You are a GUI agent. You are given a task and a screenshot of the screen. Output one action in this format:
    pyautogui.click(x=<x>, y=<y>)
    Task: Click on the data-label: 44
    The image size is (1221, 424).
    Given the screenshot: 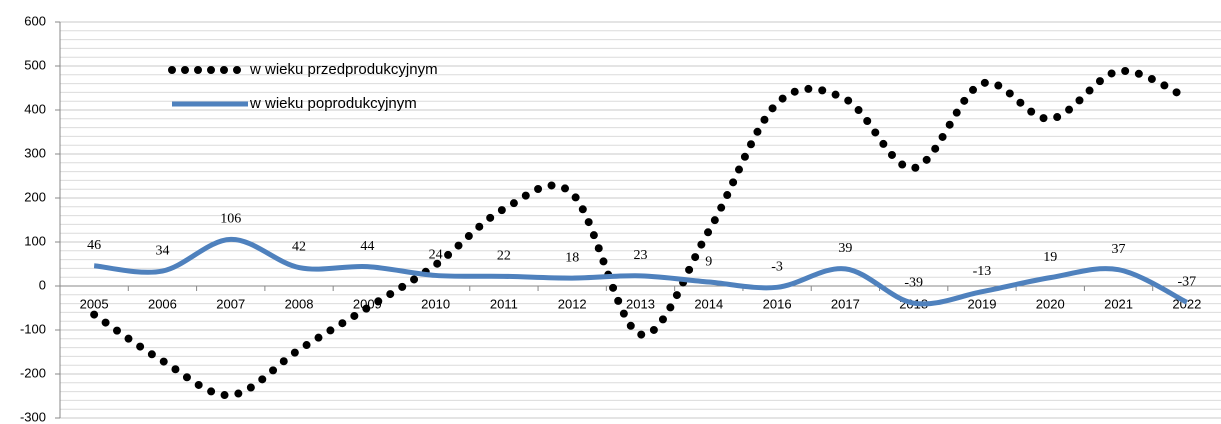 What is the action you would take?
    pyautogui.click(x=367, y=246)
    